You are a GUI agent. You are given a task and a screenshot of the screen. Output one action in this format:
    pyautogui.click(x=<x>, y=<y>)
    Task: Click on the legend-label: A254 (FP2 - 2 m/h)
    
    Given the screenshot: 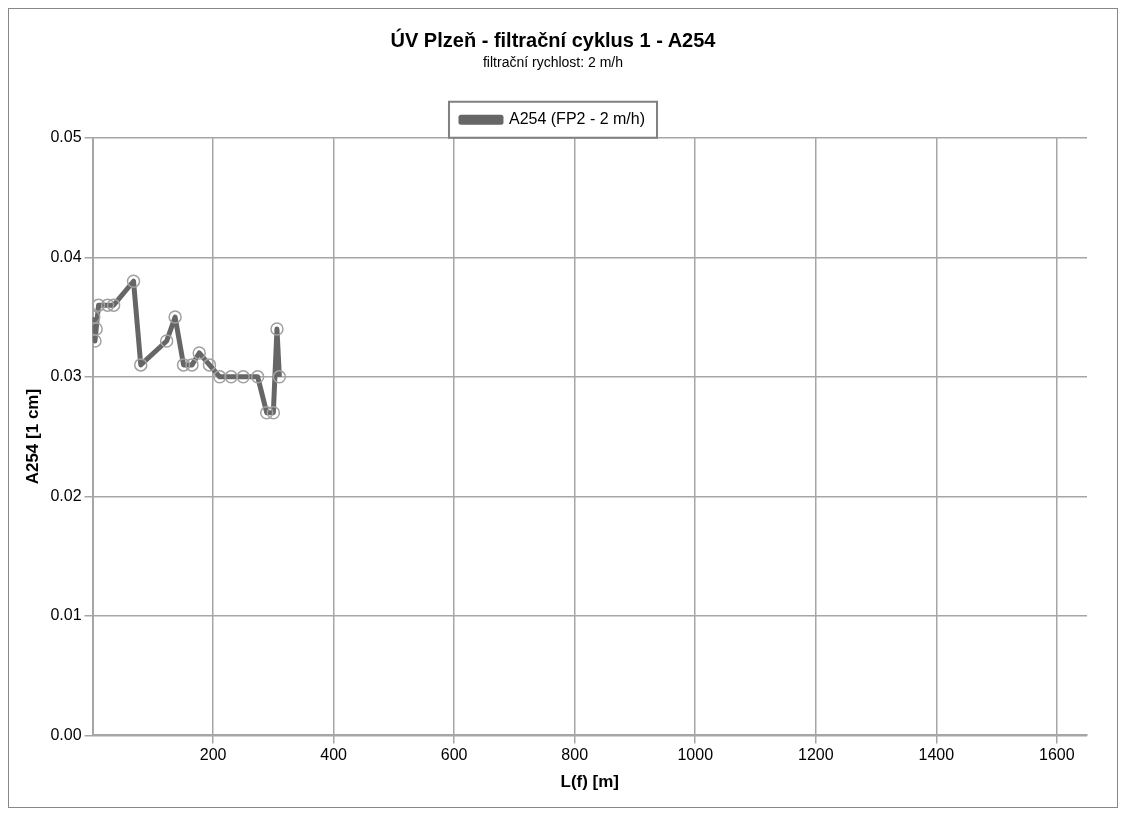 What is the action you would take?
    pyautogui.click(x=577, y=119)
    